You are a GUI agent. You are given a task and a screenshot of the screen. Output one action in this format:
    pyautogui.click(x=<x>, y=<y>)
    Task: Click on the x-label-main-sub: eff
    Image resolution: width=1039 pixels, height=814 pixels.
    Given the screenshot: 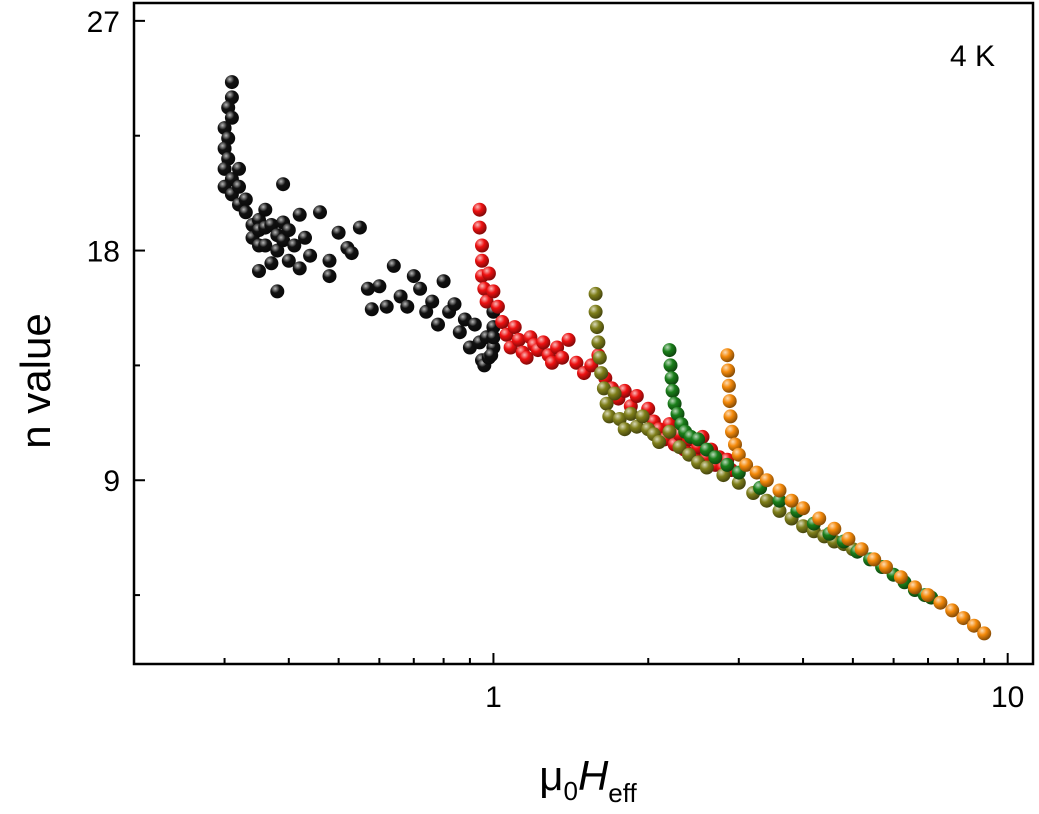 What is the action you would take?
    pyautogui.click(x=622, y=793)
    